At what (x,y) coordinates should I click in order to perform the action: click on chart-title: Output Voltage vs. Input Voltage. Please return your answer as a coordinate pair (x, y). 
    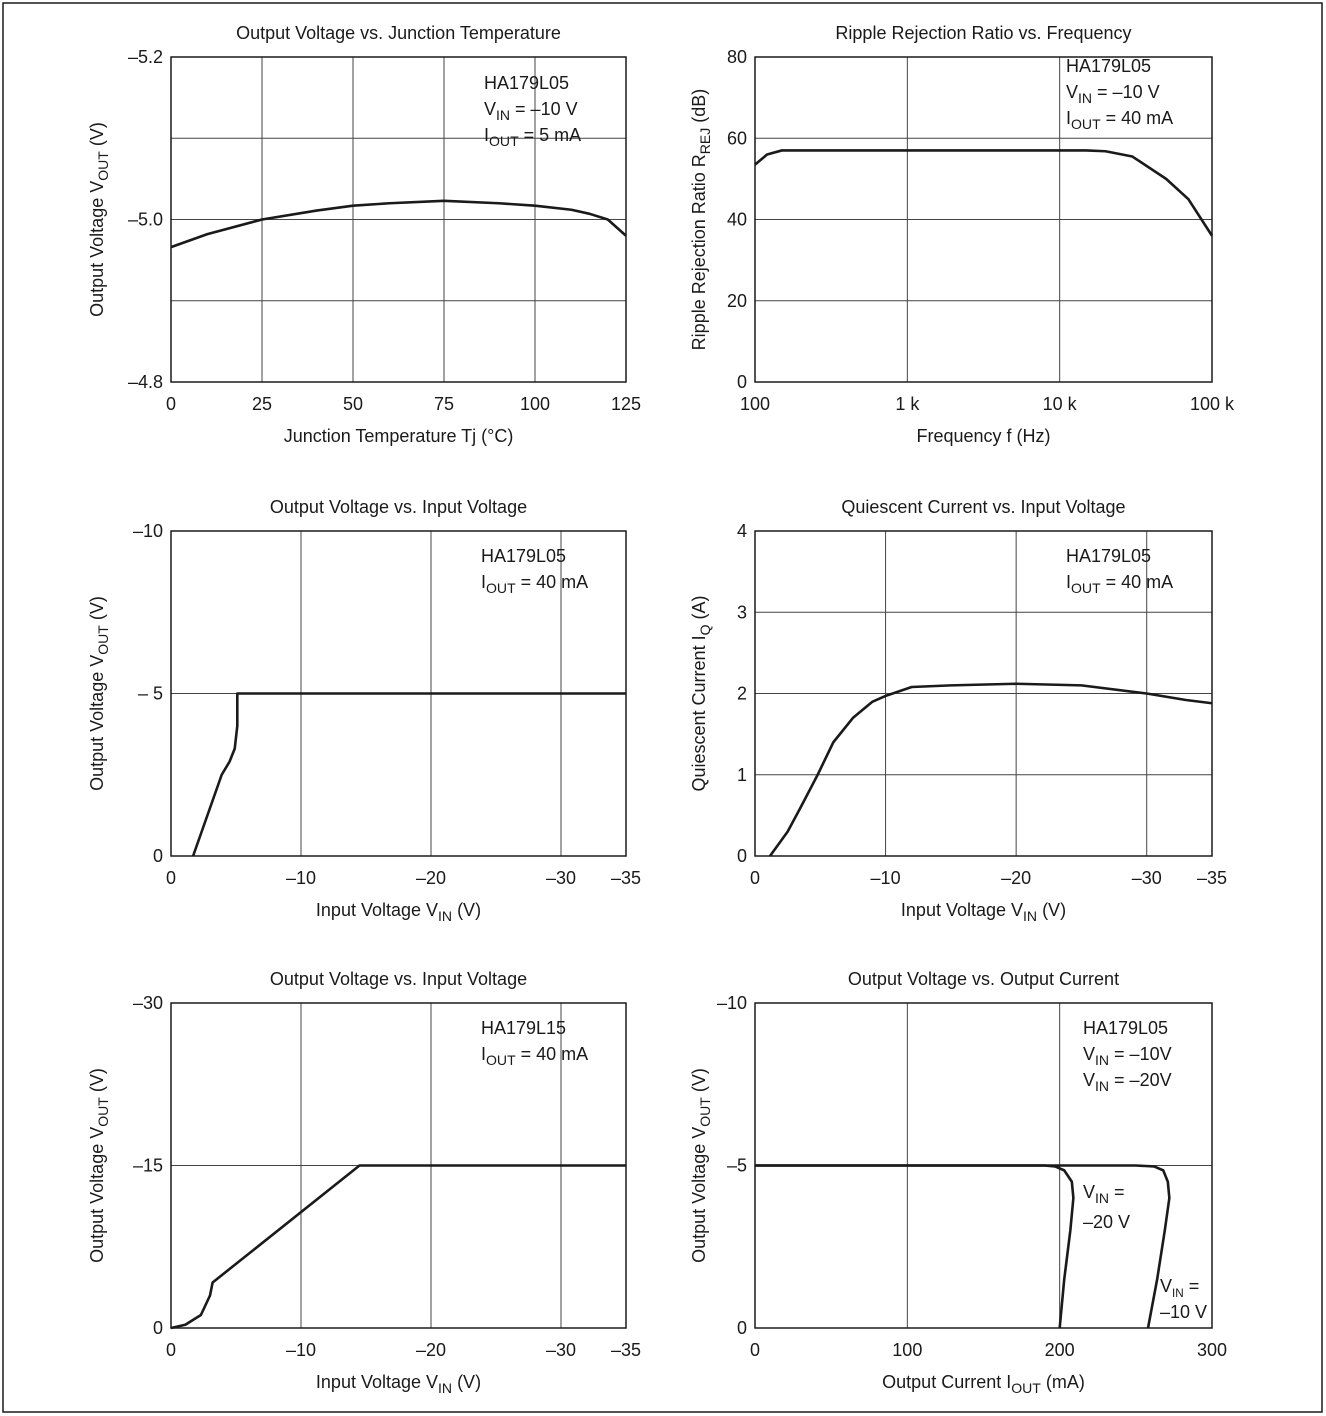
    Looking at the image, I should click on (398, 507).